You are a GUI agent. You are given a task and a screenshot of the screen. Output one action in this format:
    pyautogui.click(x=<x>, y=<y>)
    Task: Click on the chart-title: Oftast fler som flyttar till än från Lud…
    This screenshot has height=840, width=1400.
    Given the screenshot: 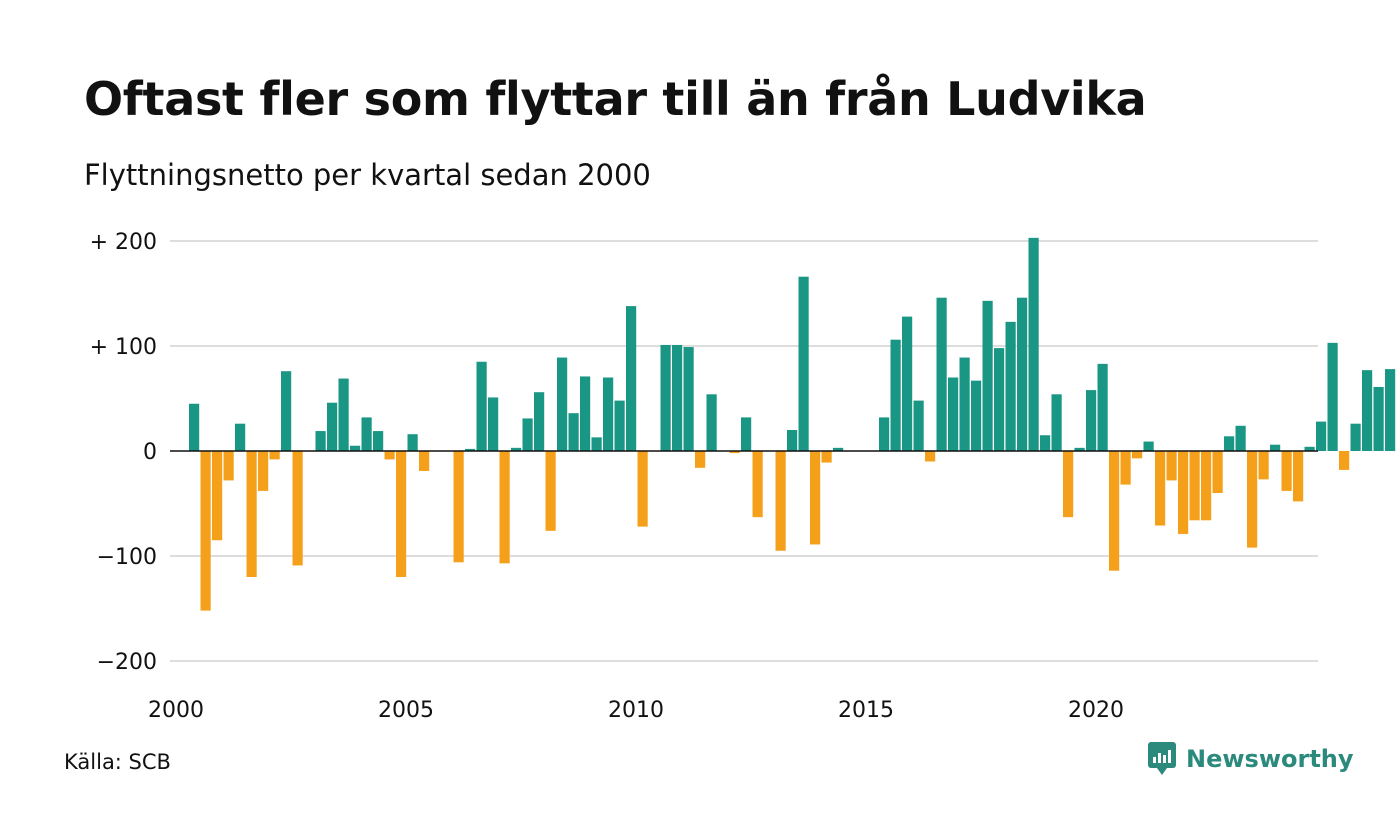 What is the action you would take?
    pyautogui.click(x=615, y=99)
    